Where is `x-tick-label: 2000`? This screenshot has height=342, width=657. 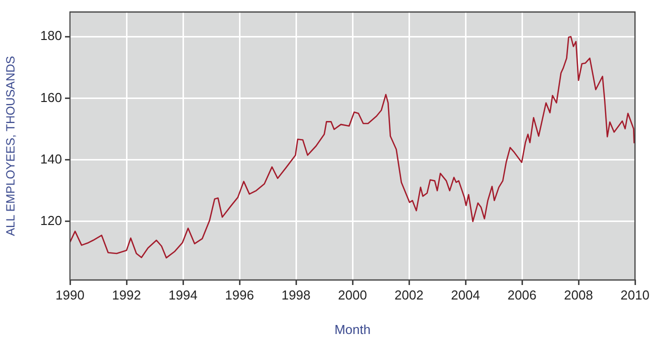
x-tick-label: 2000 is located at coordinates (352, 294).